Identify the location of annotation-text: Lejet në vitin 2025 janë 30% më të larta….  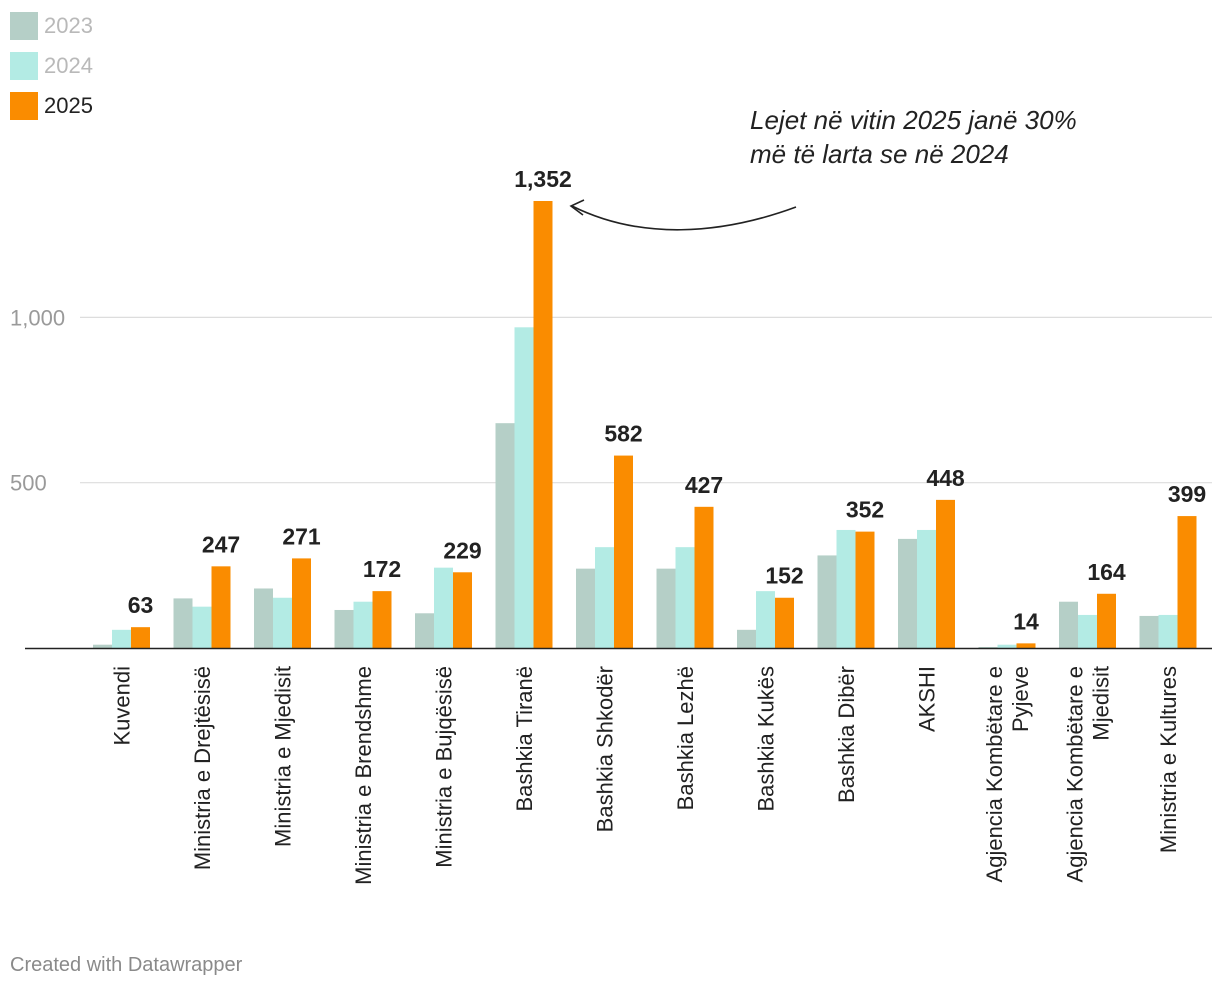
(913, 137).